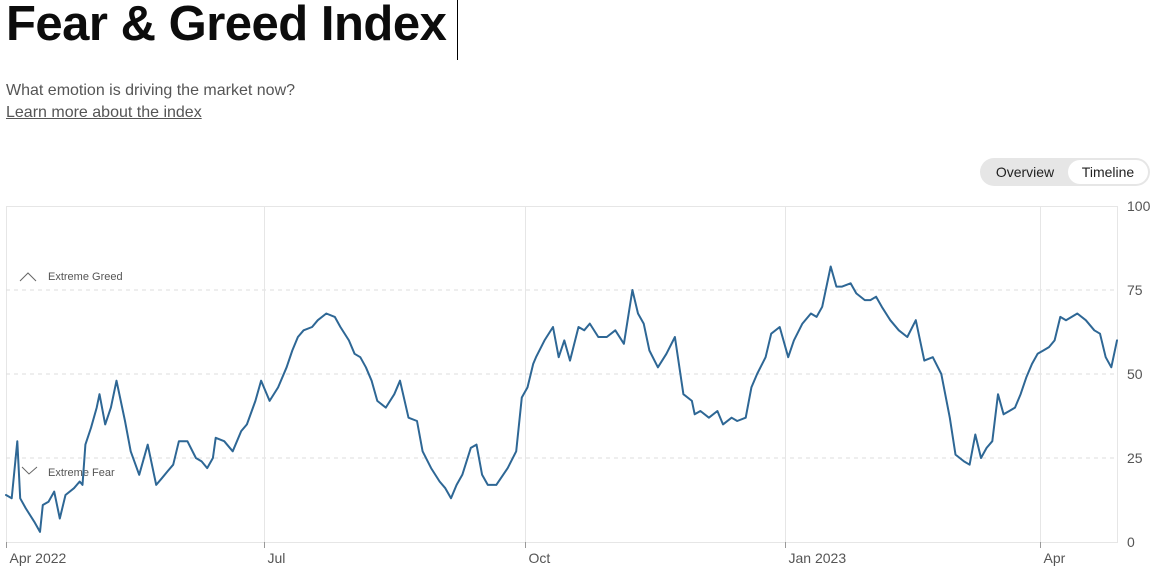  What do you see at coordinates (540, 558) in the screenshot?
I see `x-tick-label: Oct` at bounding box center [540, 558].